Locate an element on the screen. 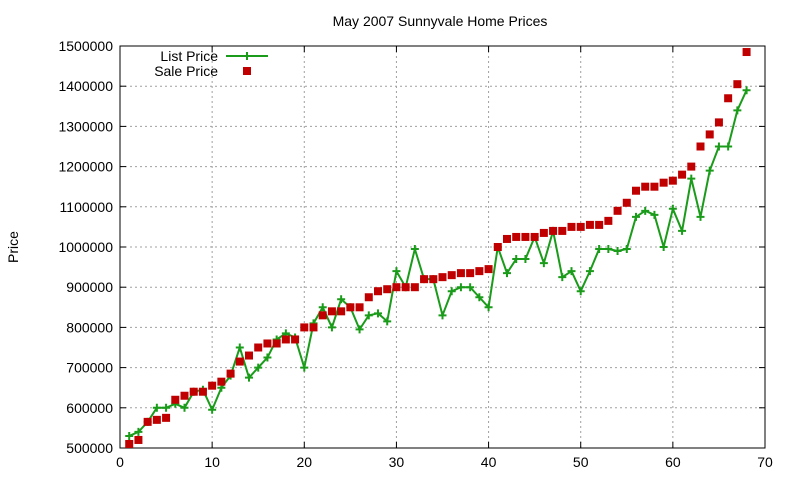 This screenshot has width=800, height=485. y-tick-label: 800000 is located at coordinates (89, 327).